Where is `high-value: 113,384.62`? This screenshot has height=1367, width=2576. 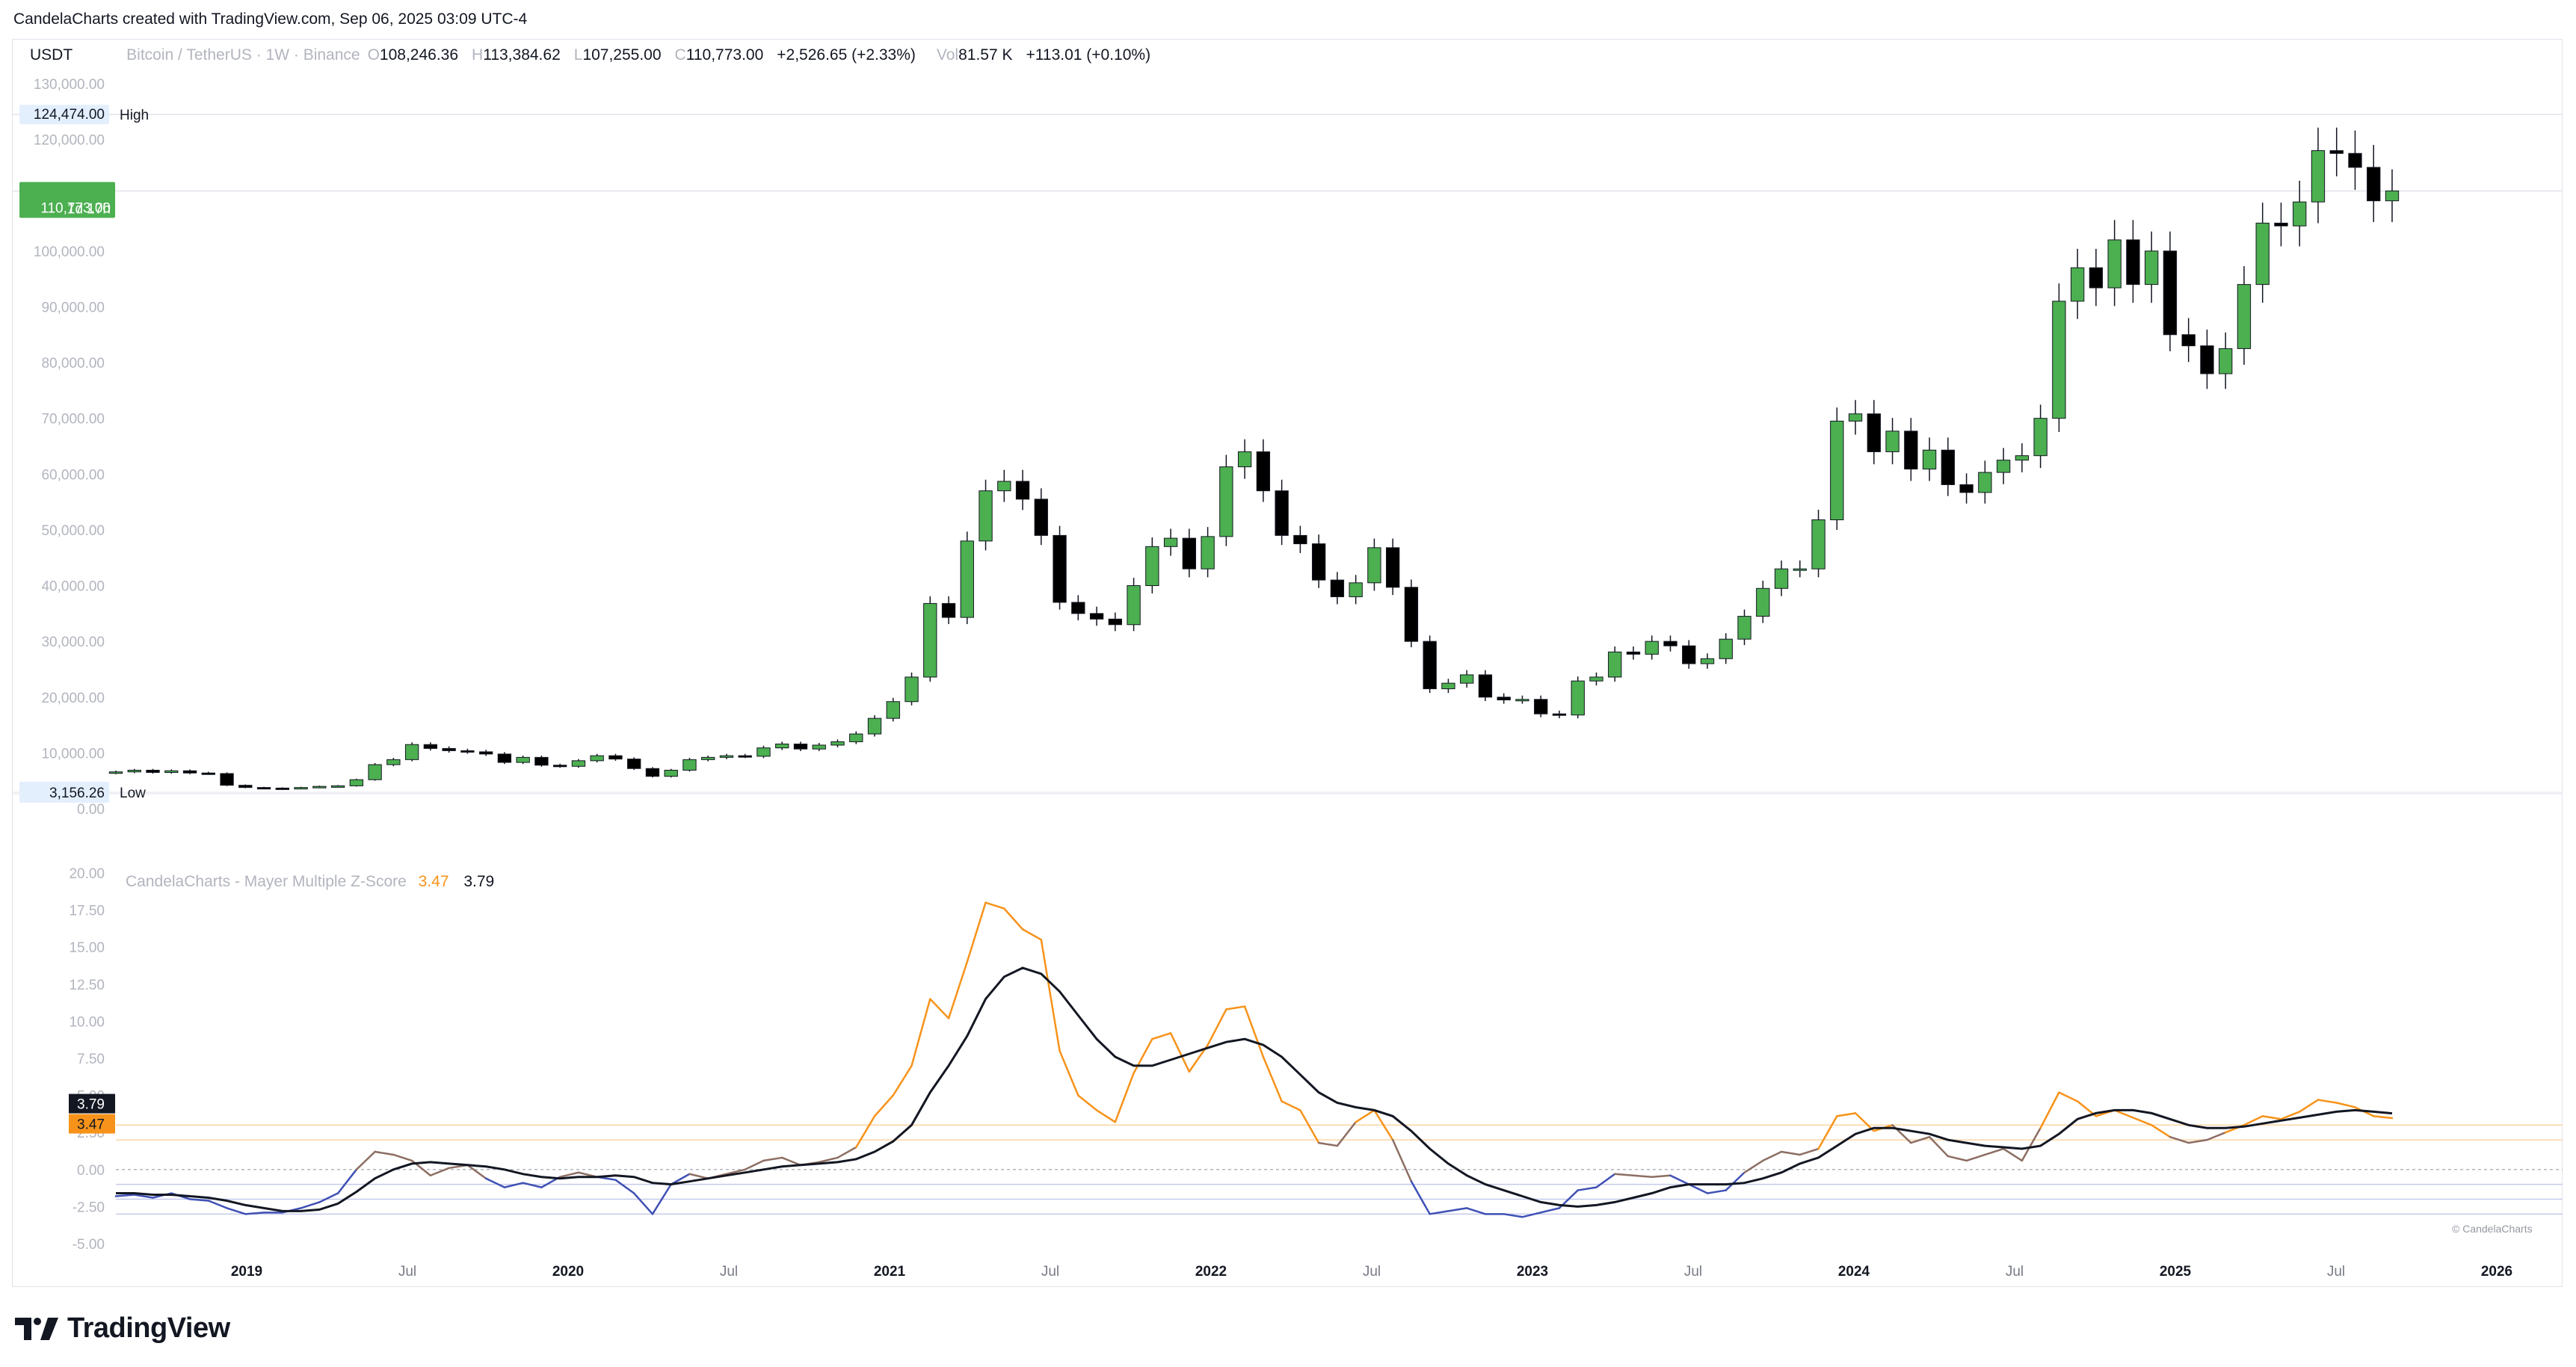 high-value: 113,384.62 is located at coordinates (522, 55).